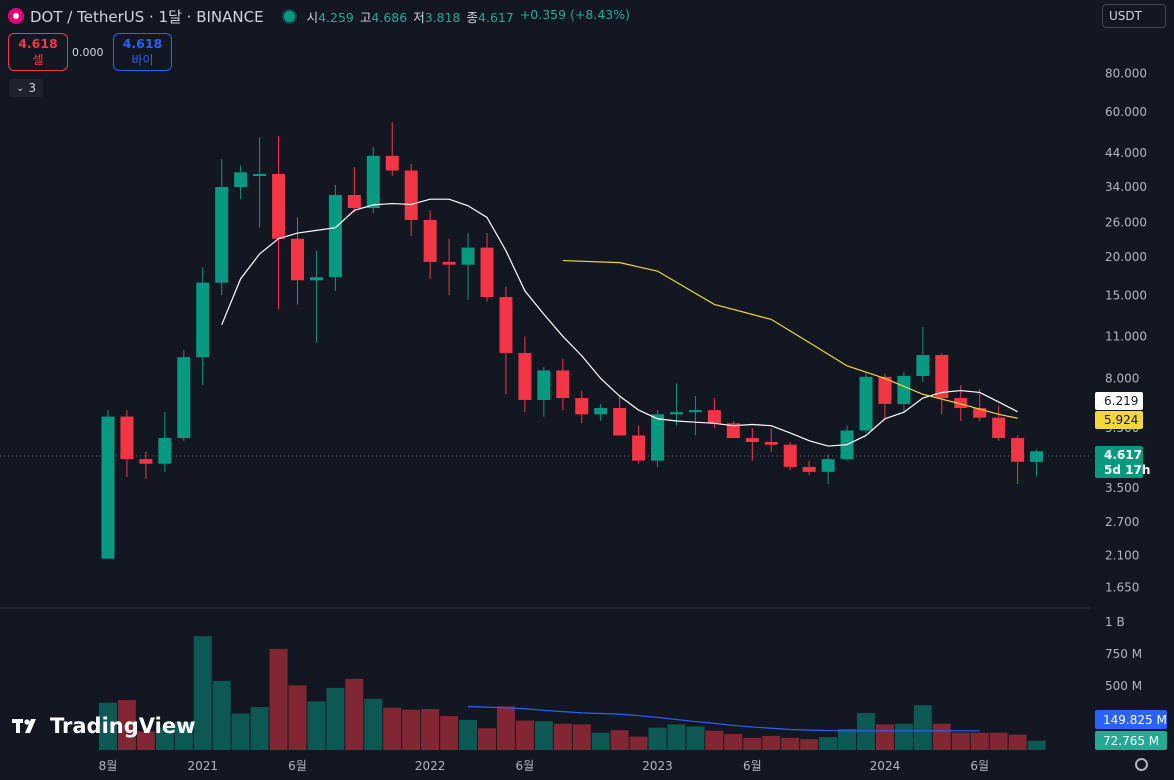  I want to click on close-value: 4.617, so click(496, 17).